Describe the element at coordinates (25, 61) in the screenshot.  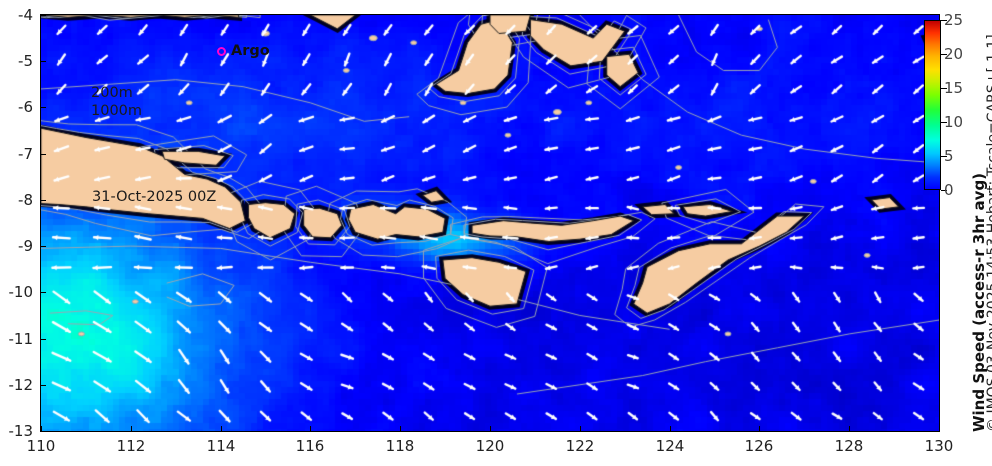
I see `y-axis-tick-label: -5` at that location.